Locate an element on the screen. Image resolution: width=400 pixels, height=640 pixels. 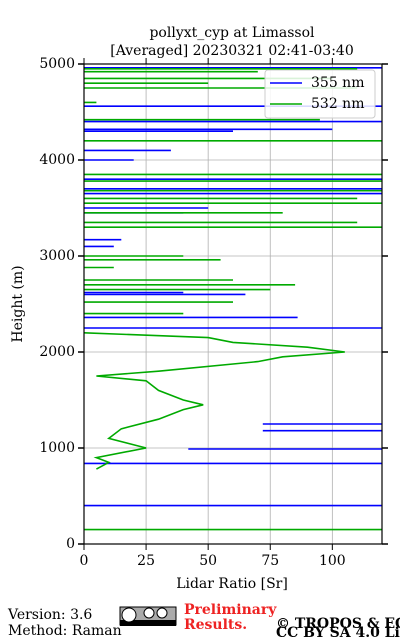
copyright: CC BY SA 4.0 License. is located at coordinates (338, 632).